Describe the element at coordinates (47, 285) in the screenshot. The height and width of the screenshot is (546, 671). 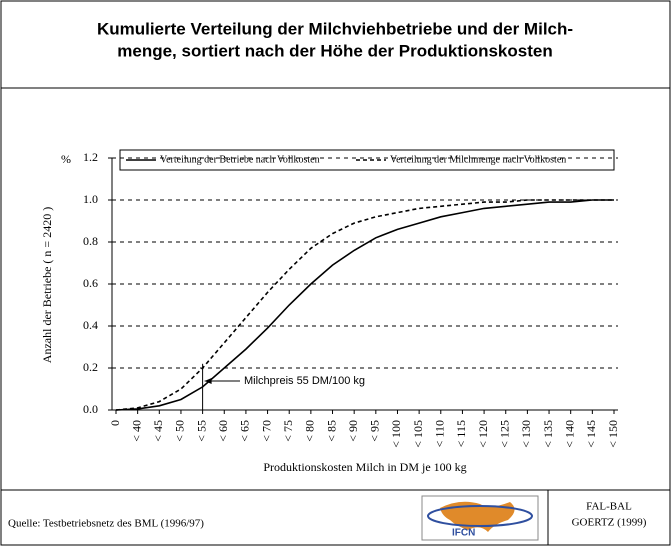
I see `y-axis-title: Anzahl der Betriebe ( n = 2420 )` at that location.